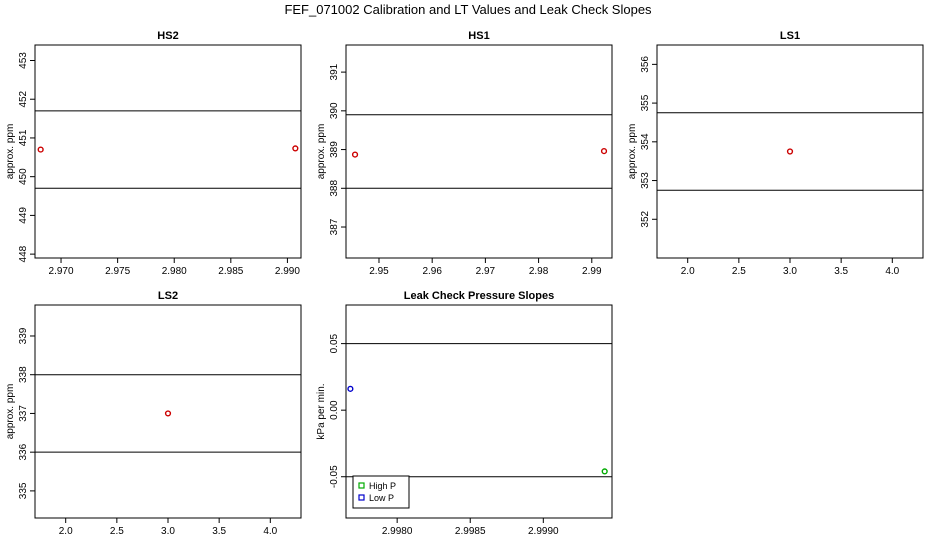 The image size is (936, 540). I want to click on y-tick-label: 390, so click(334, 110).